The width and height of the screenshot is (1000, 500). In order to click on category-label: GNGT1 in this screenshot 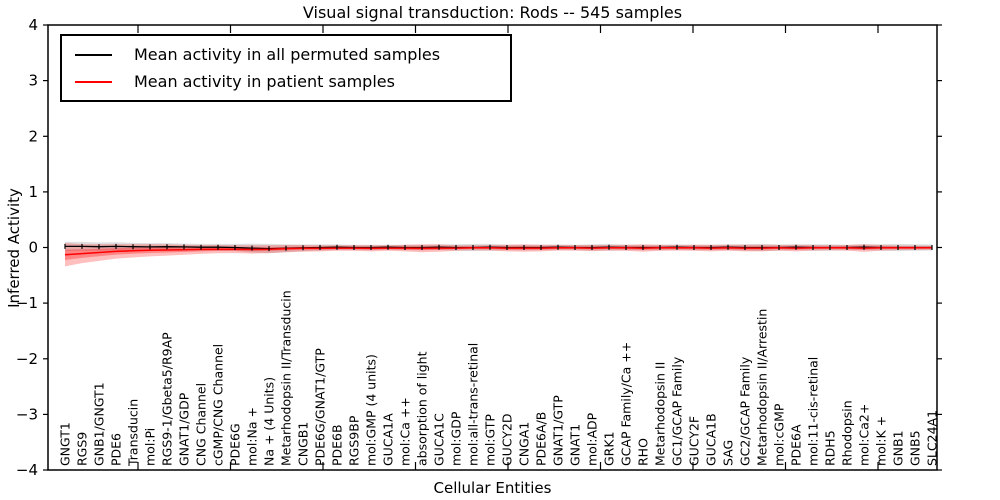, I will do `click(65, 444)`.